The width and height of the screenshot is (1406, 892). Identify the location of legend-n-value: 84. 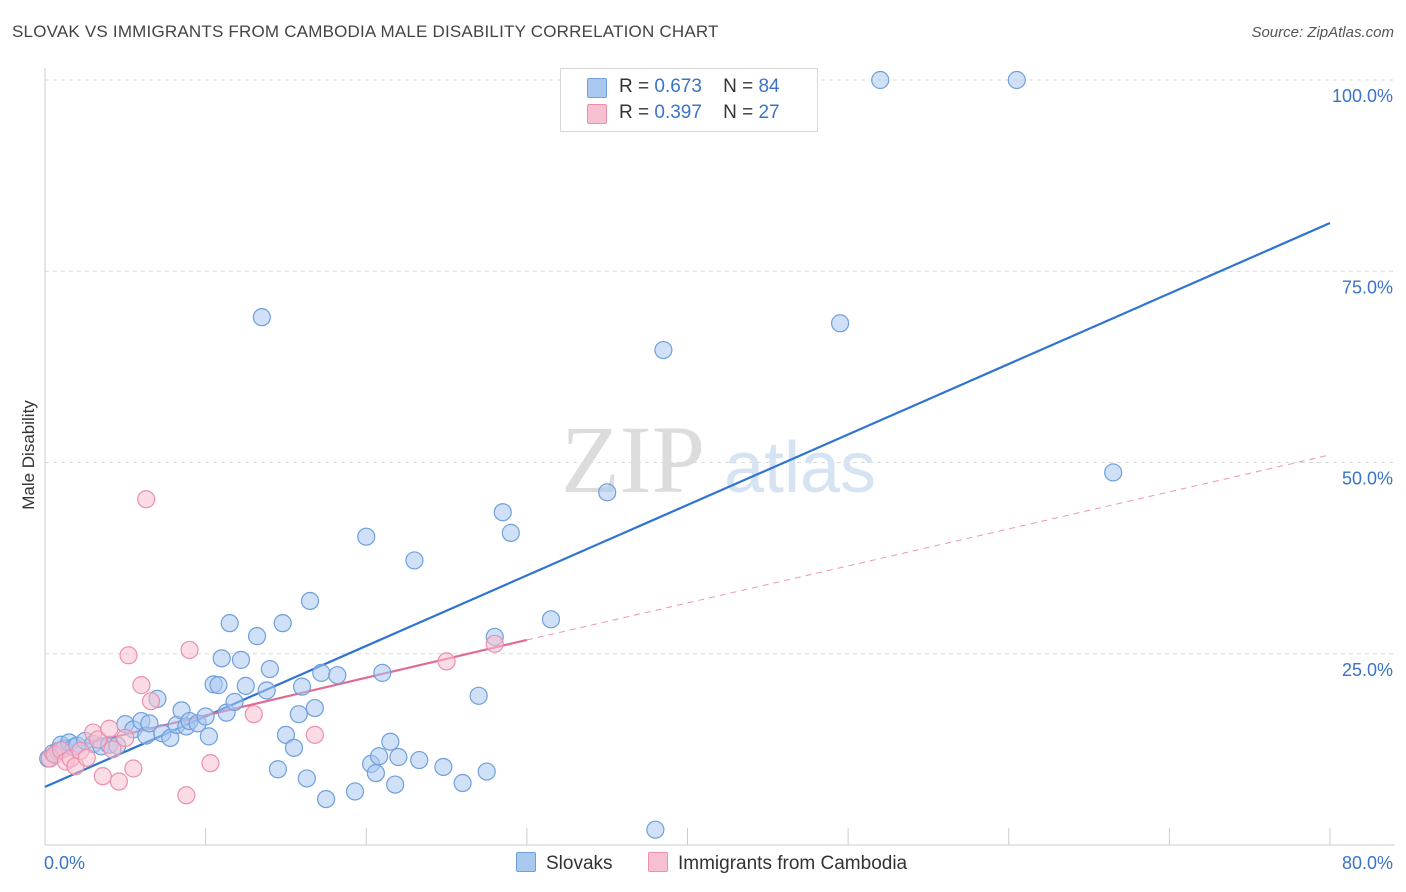
(769, 86).